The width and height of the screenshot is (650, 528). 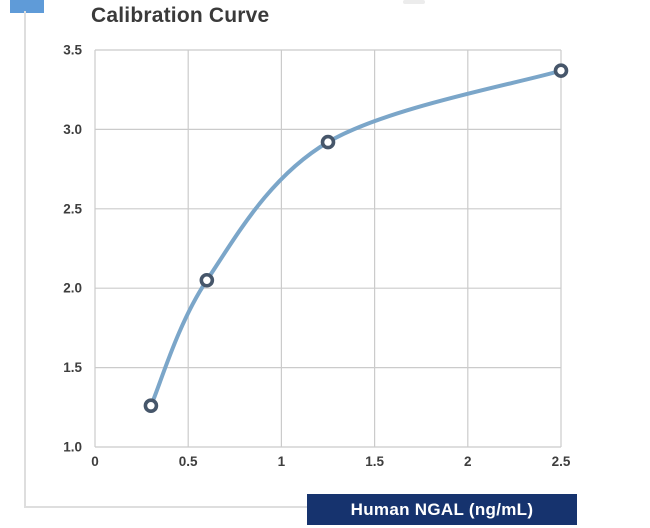 What do you see at coordinates (72, 208) in the screenshot?
I see `y-tick-label: 2.5` at bounding box center [72, 208].